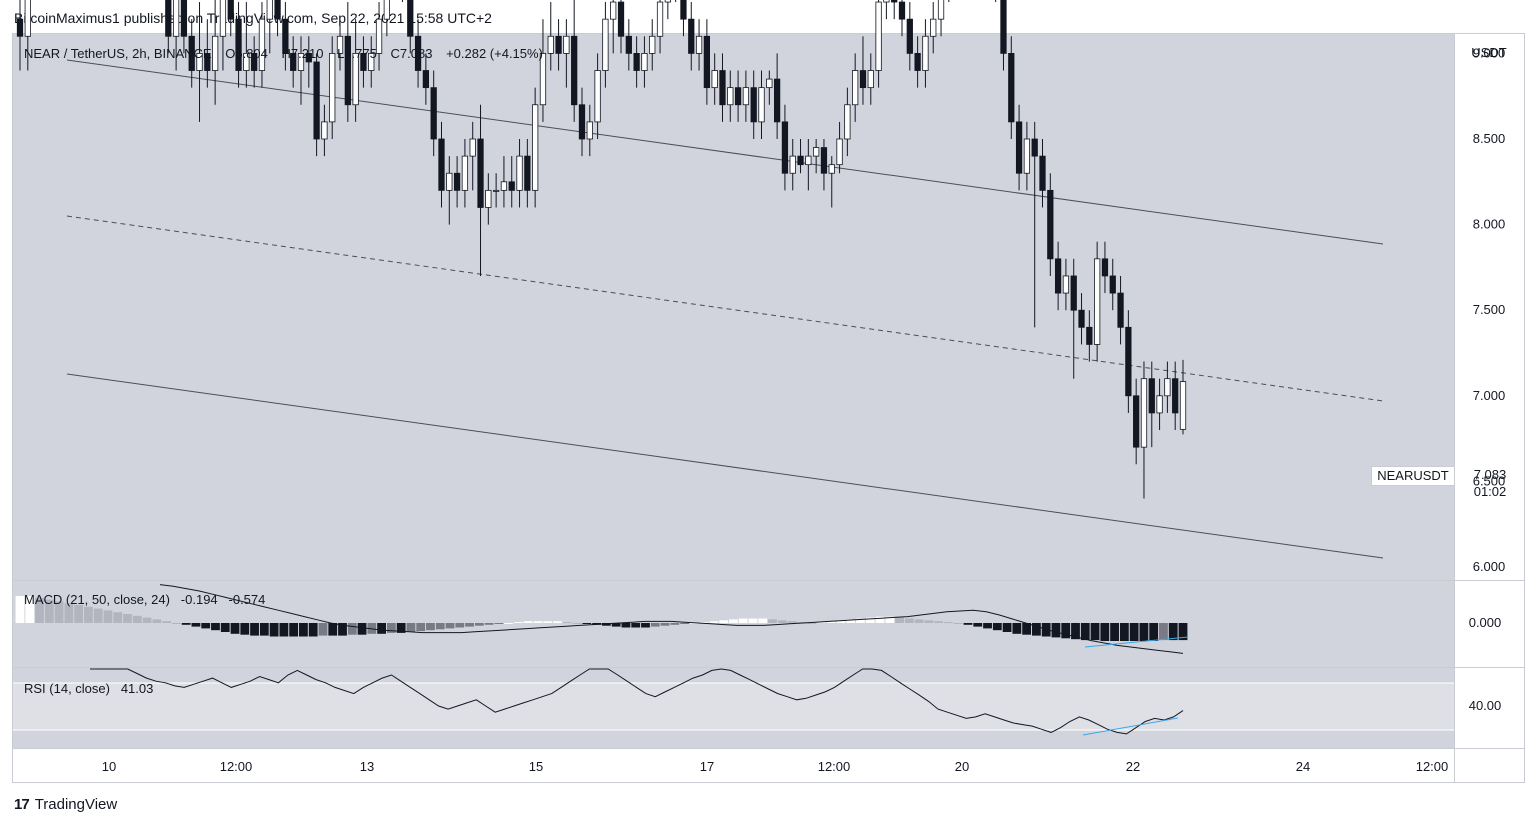  I want to click on price-tick-label: 7.500, so click(1489, 309).